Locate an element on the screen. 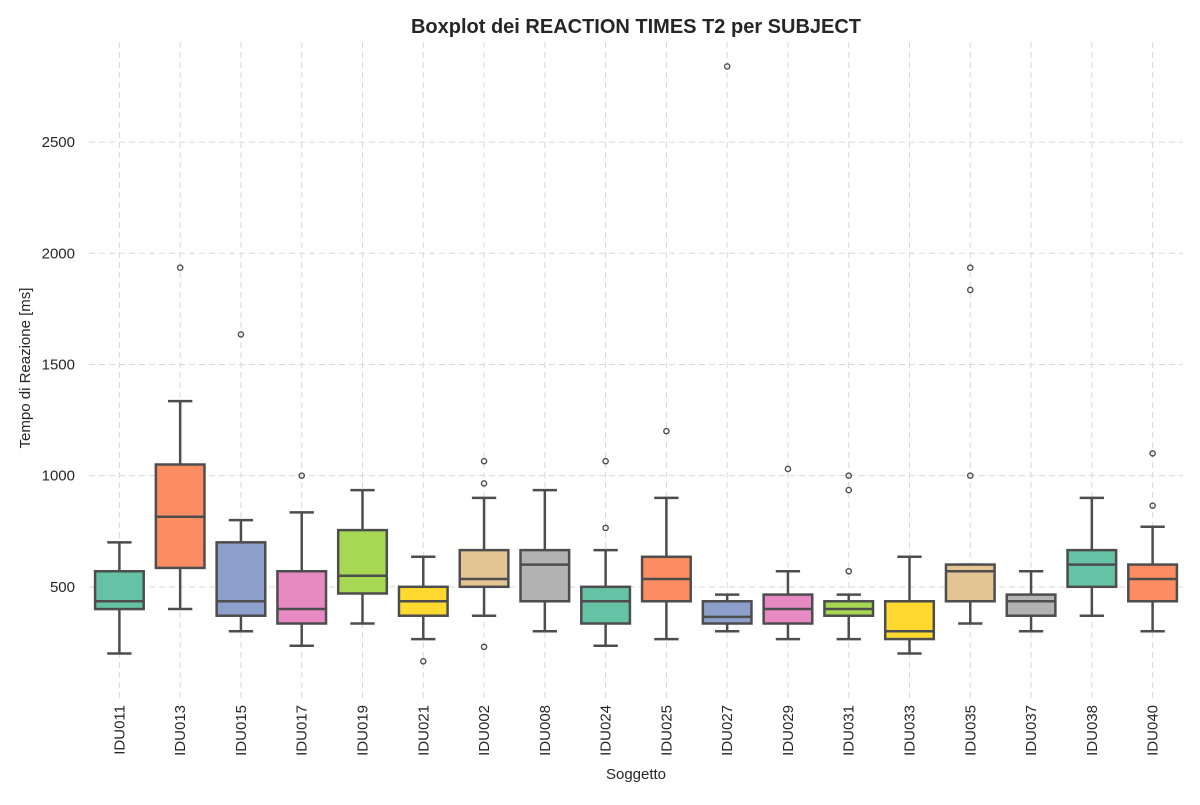 This screenshot has width=1200, height=805. x-axis-label: Soggetto is located at coordinates (636, 774).